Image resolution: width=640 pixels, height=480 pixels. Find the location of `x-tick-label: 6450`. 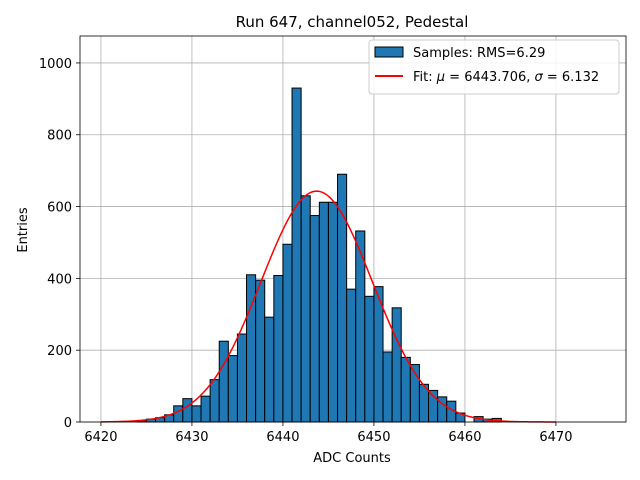

x-tick-label: 6450 is located at coordinates (373, 437).